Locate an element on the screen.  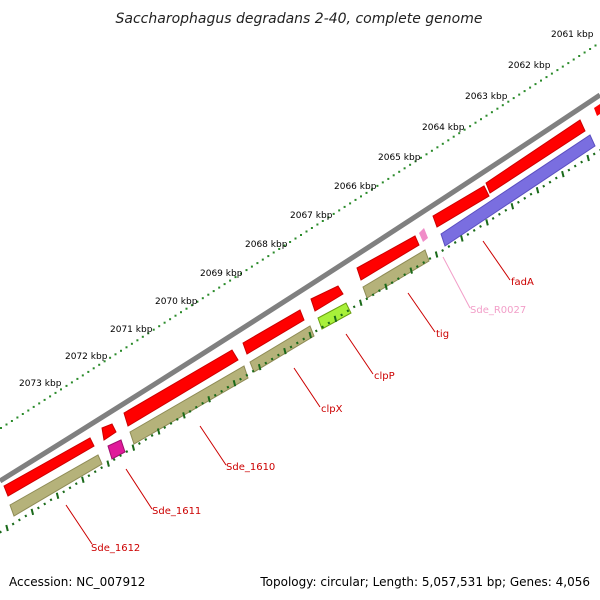
gene-label-tig: tig is located at coordinates (442, 334).